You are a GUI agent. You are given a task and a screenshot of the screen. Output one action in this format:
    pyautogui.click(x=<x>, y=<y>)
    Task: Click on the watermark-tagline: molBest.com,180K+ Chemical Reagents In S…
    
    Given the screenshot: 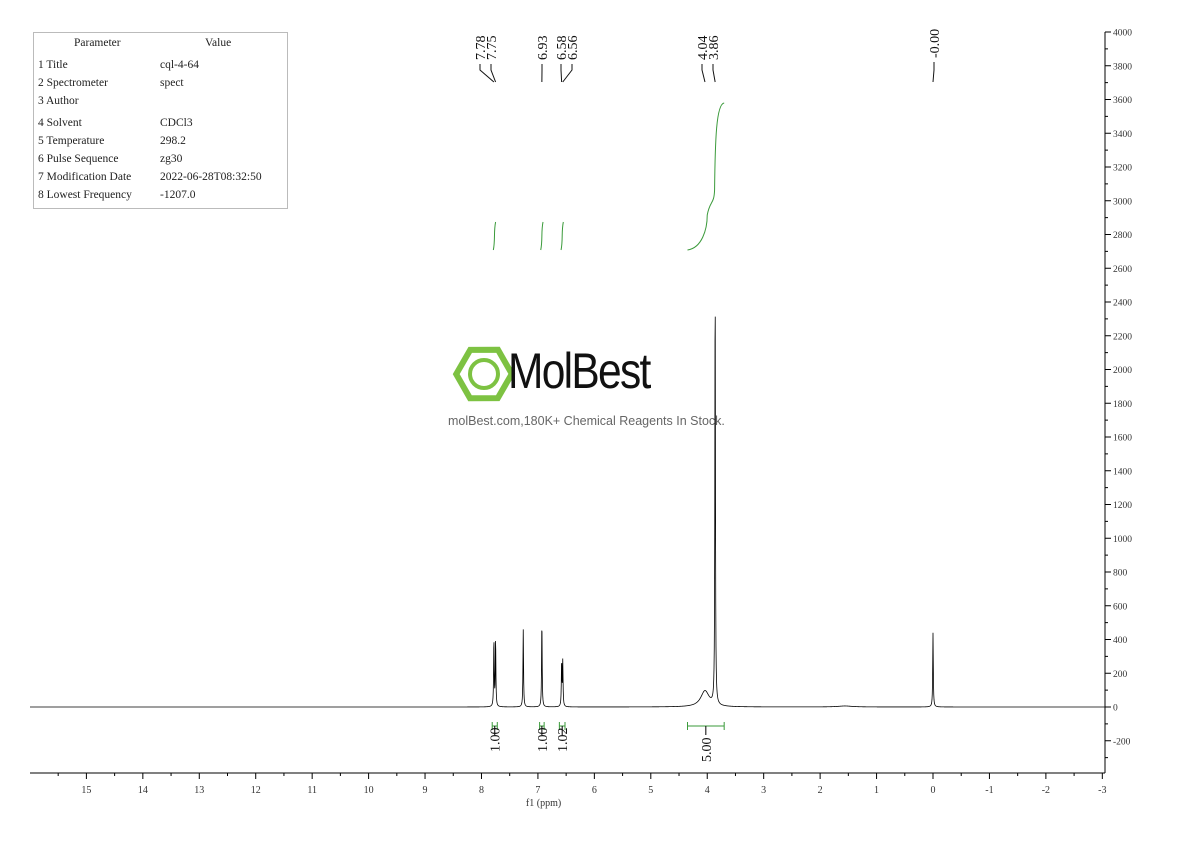 What is the action you would take?
    pyautogui.click(x=586, y=421)
    